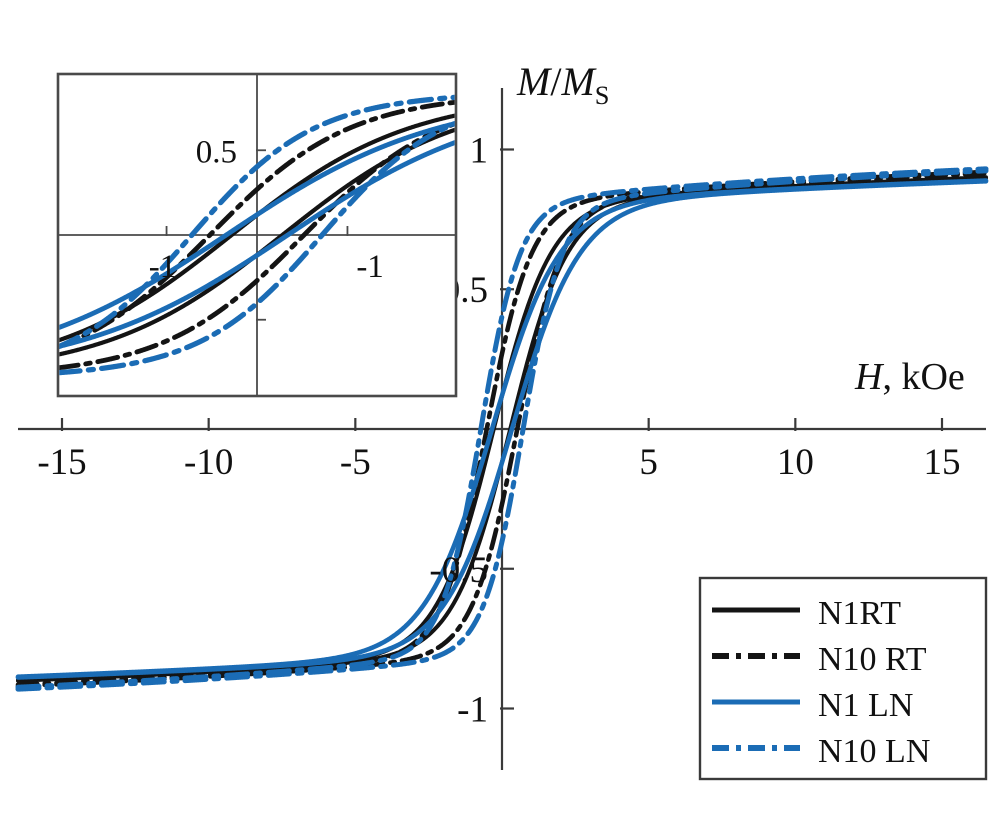 The image size is (1004, 837). Describe the element at coordinates (355, 462) in the screenshot. I see `x-tick-label: -5` at that location.